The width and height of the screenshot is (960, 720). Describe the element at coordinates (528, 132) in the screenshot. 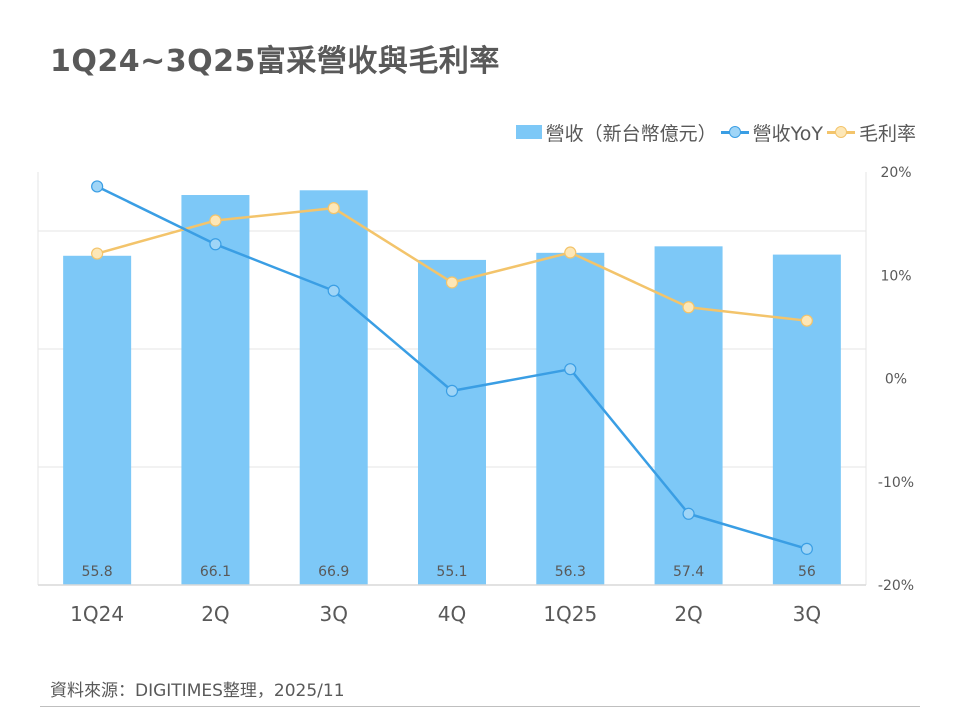

I see `legend-bar-swatch` at that location.